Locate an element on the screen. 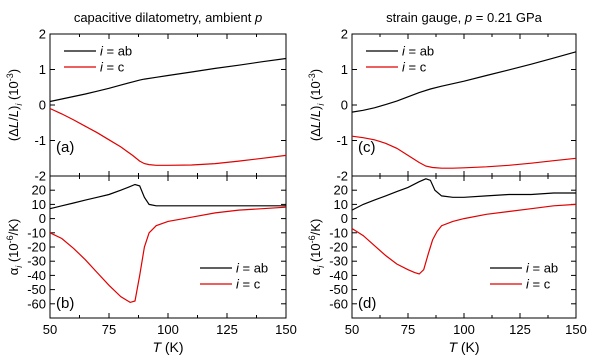  chart-title: strain gauge, p = 0.21 GPa is located at coordinates (464, 17).